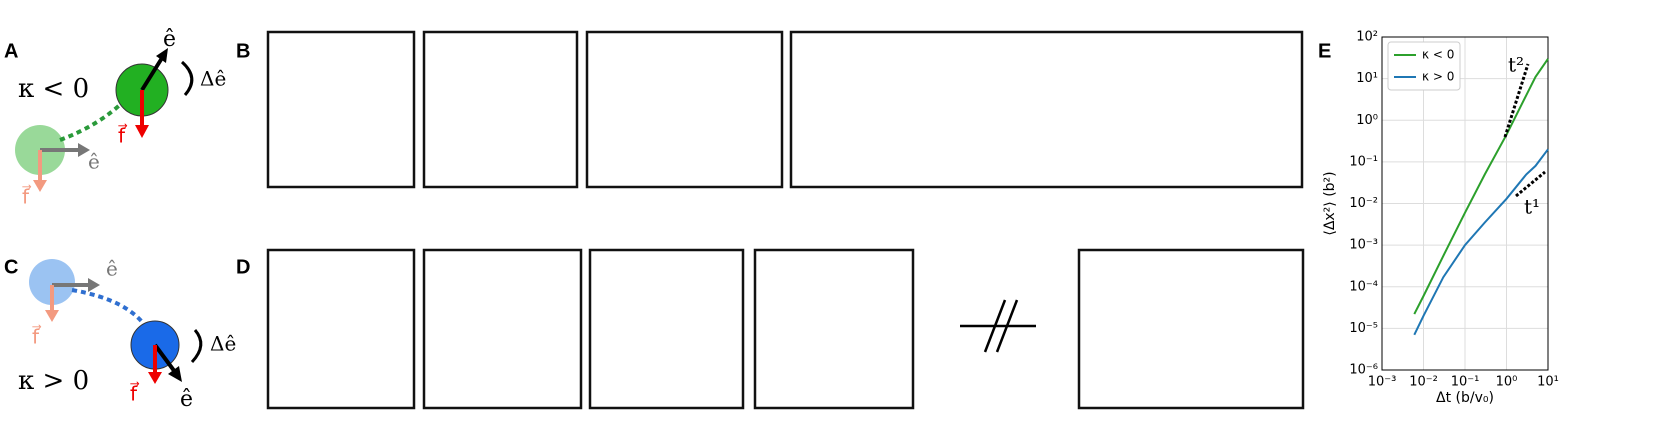 This screenshot has width=1661, height=436. Describe the element at coordinates (11, 51) in the screenshot. I see `panel-label: A` at that location.